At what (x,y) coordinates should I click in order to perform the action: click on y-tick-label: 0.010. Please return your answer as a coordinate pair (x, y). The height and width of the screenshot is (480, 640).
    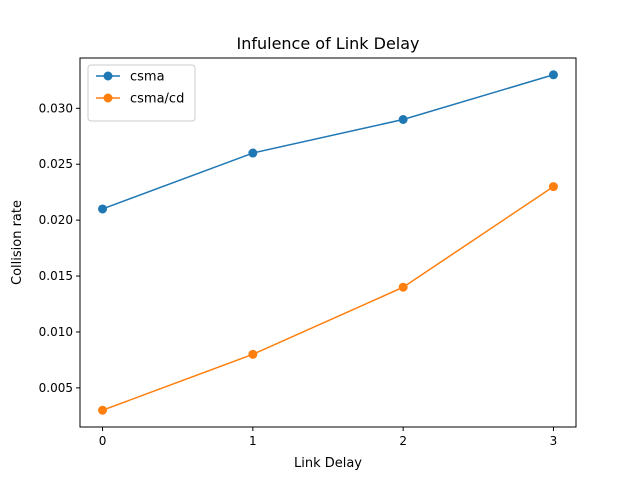
    Looking at the image, I should click on (56, 332).